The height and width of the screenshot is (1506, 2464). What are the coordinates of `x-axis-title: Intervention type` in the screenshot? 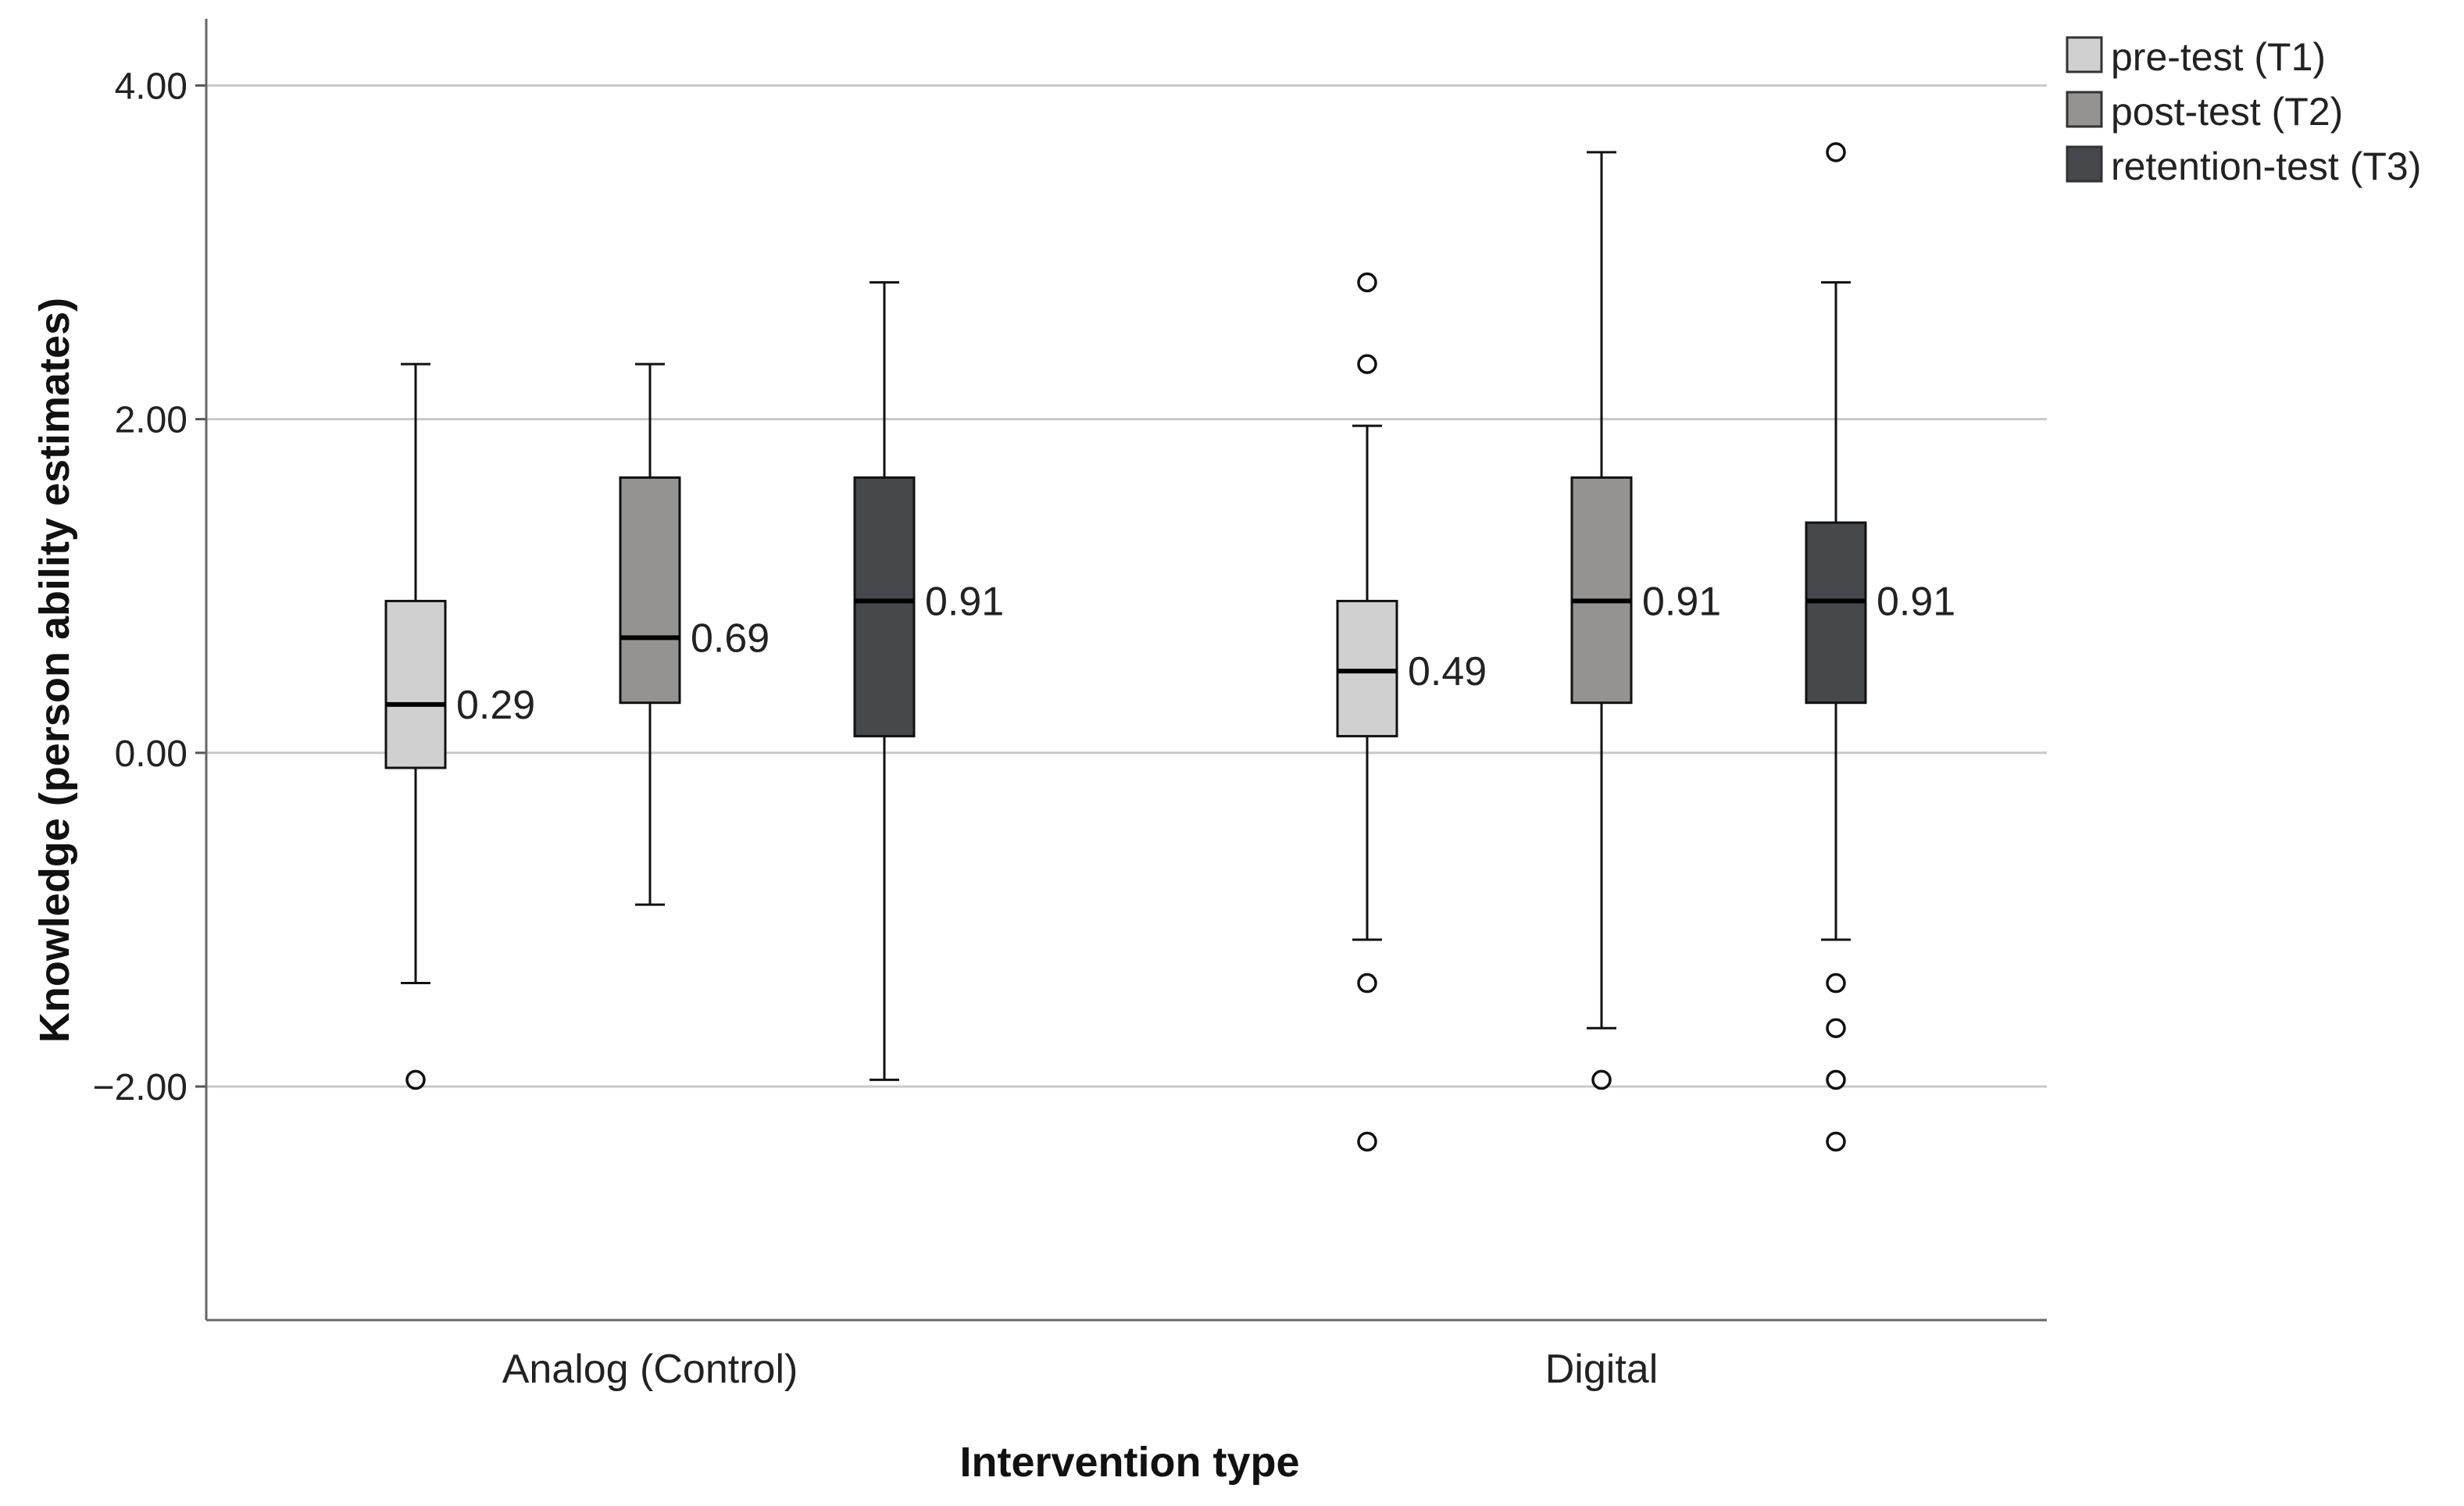 It's located at (1129, 1462).